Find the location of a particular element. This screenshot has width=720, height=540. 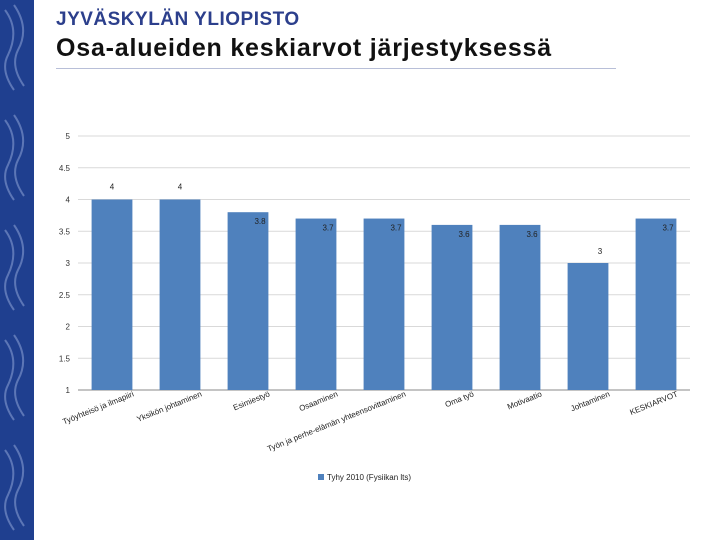

sidebar-decoration is located at coordinates (17, 270).